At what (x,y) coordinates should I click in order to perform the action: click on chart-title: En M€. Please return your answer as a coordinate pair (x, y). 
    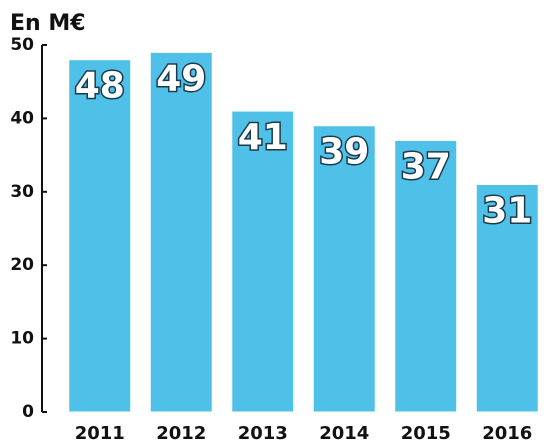
    Looking at the image, I should click on (48, 23).